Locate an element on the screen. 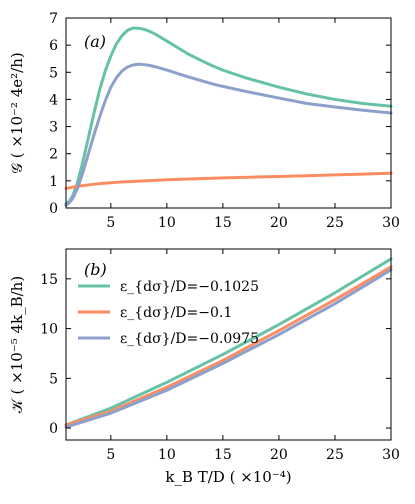  x-axis-label: k_B T/D ( ×10⁻⁴) is located at coordinates (228, 477).